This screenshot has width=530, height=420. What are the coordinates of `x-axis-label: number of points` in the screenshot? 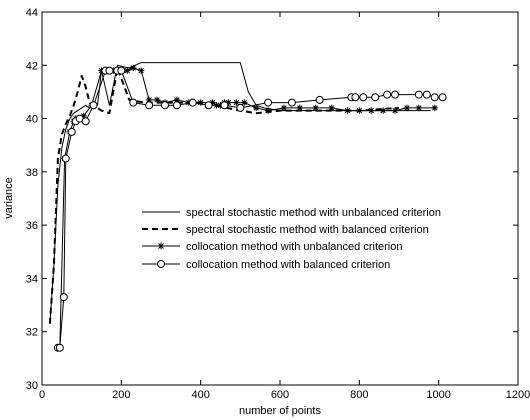 It's located at (280, 411).